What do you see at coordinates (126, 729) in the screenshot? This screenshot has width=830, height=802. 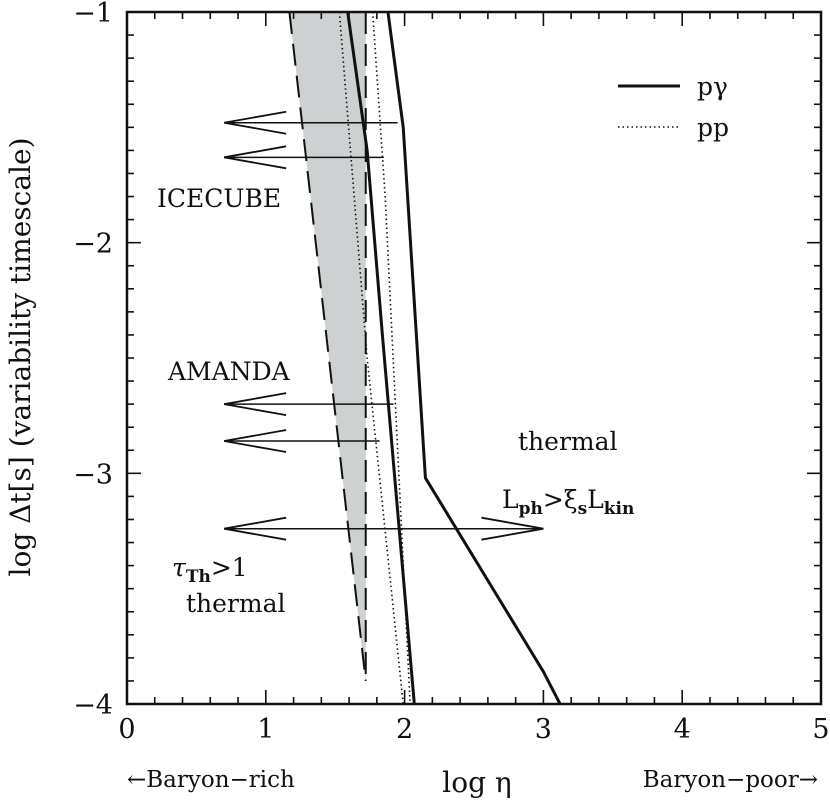 I see `x-tick-label: 0` at bounding box center [126, 729].